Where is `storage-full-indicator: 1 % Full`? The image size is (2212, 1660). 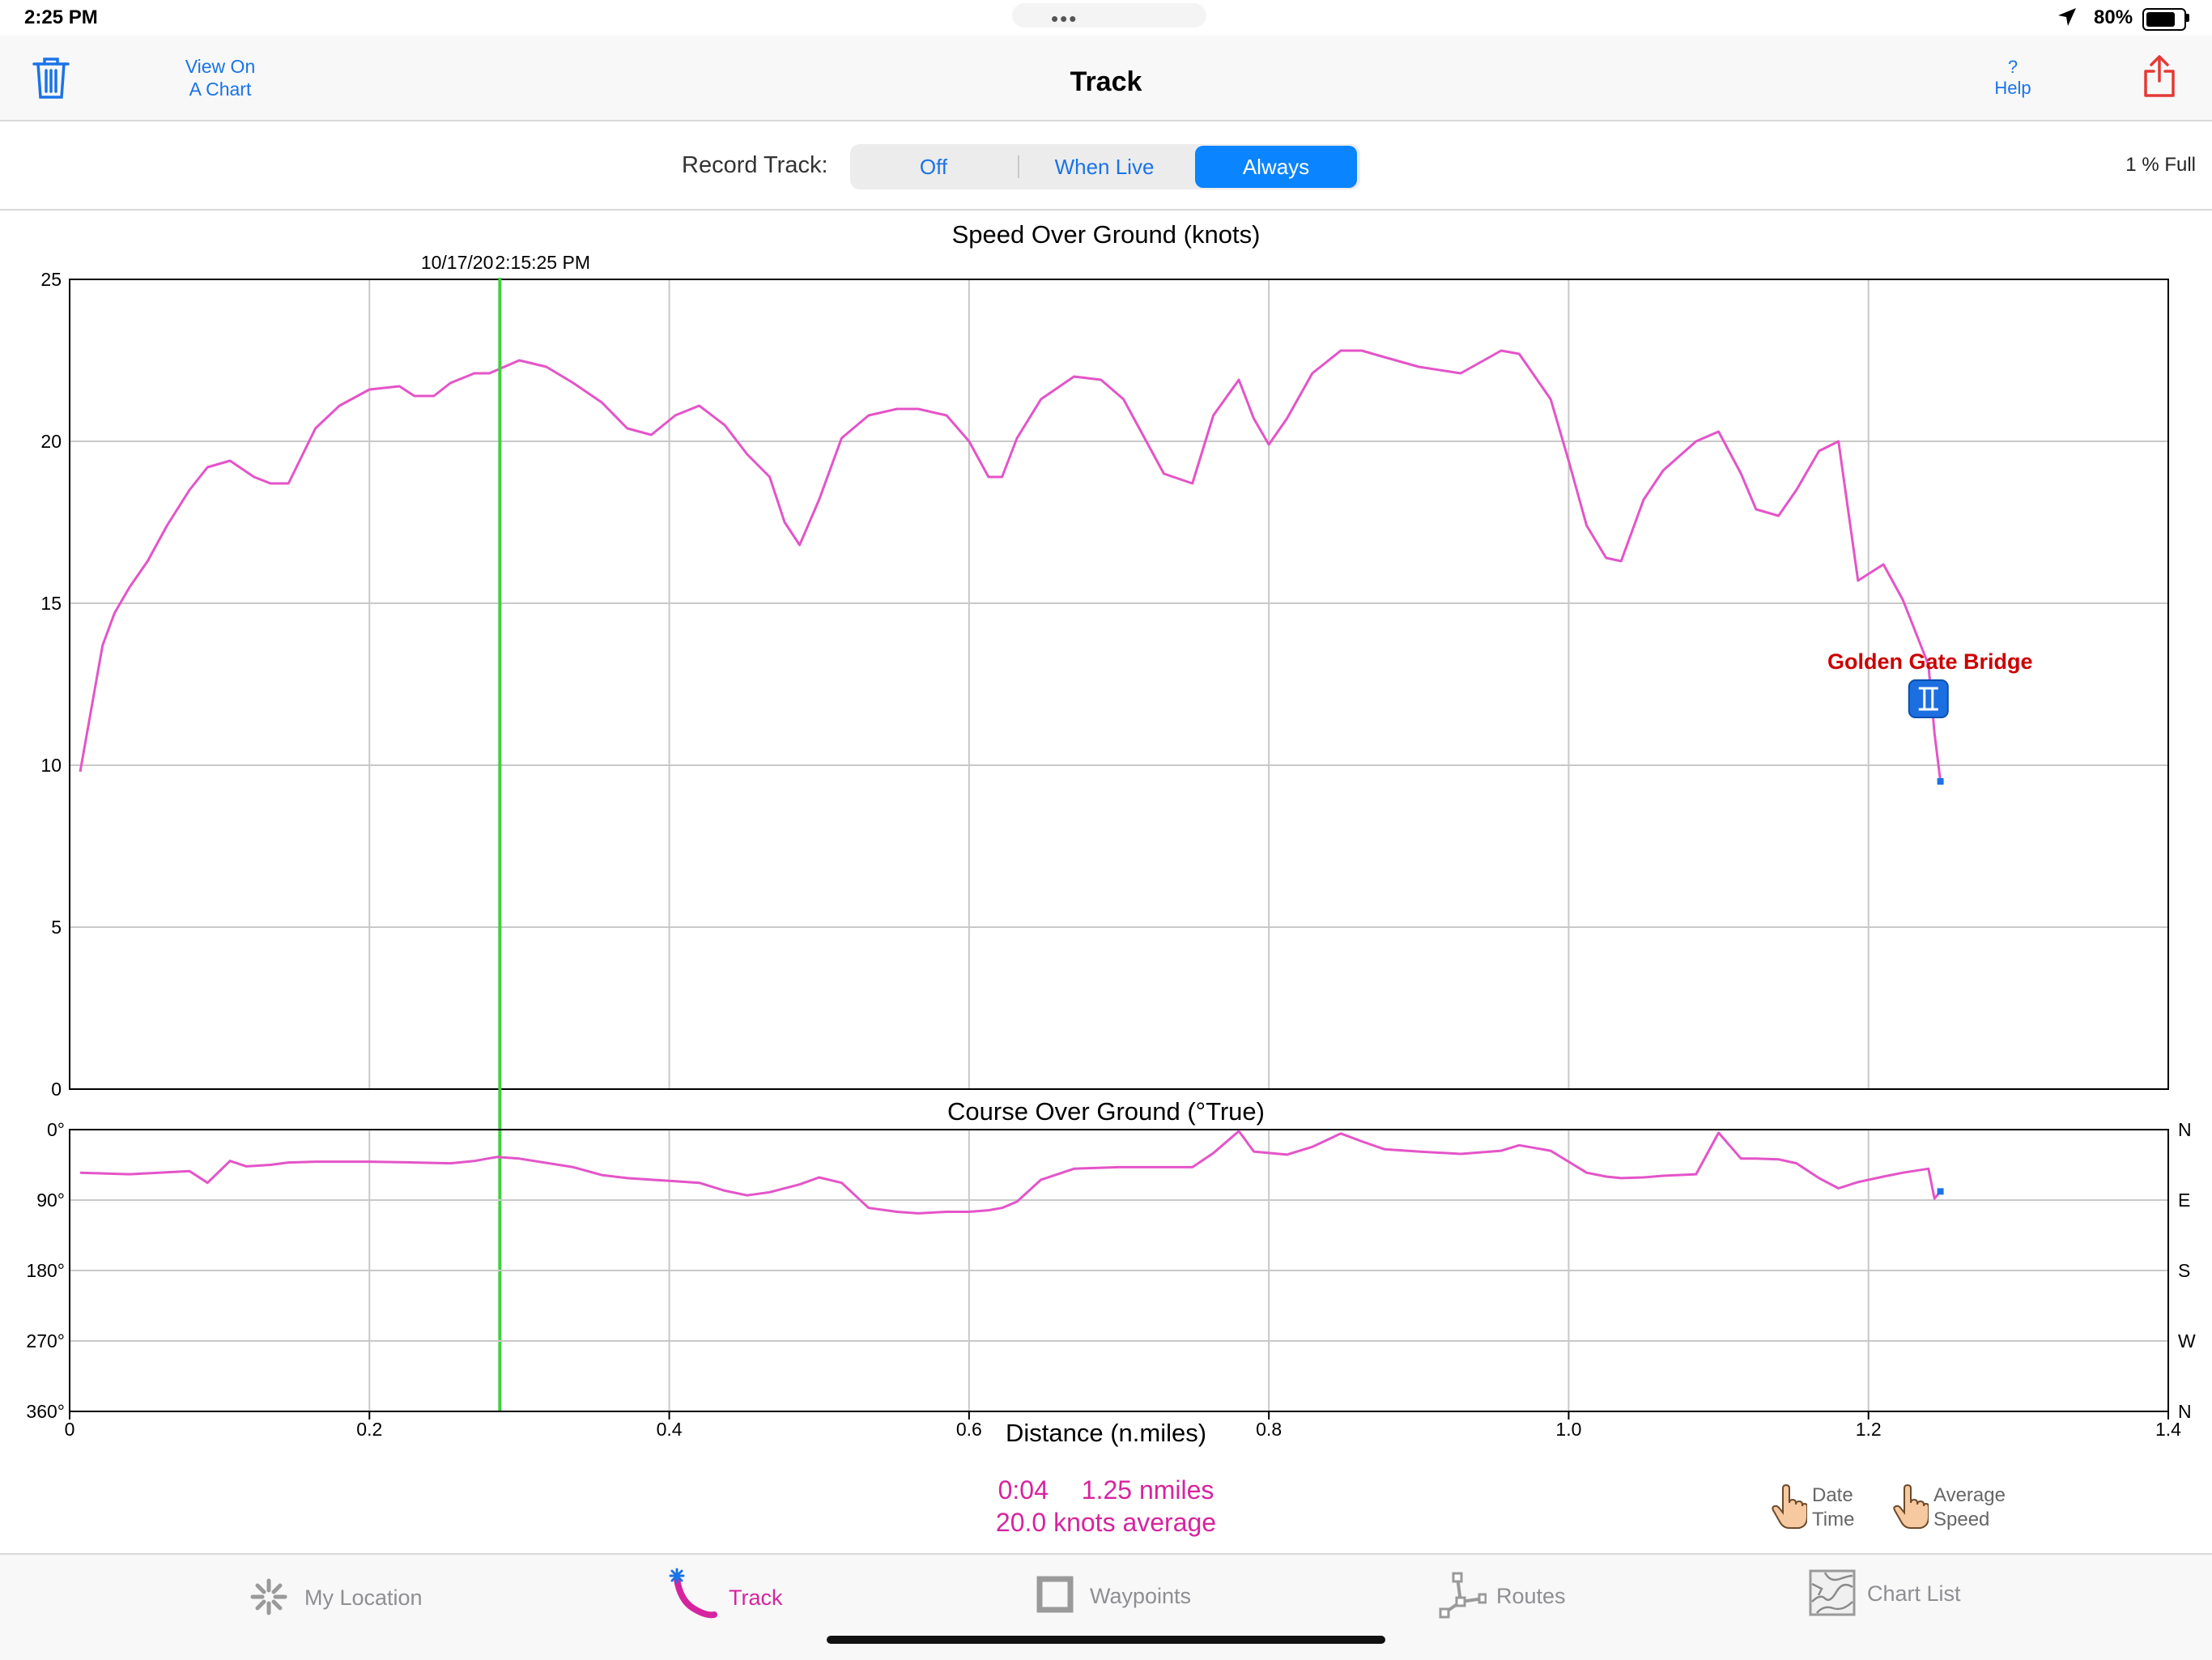 storage-full-indicator: 1 % Full is located at coordinates (2161, 165).